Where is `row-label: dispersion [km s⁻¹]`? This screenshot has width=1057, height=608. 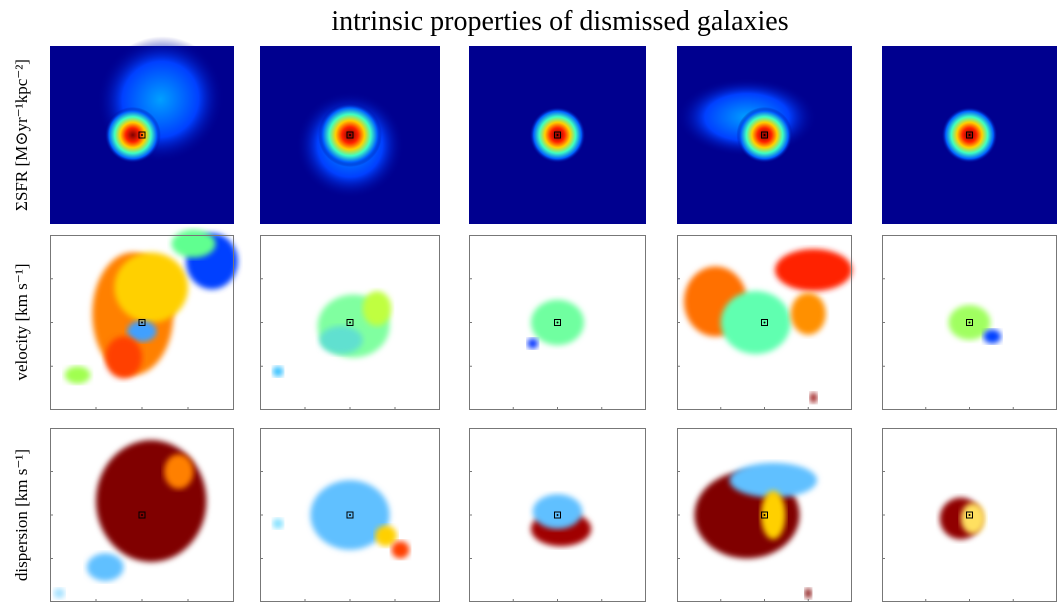 row-label: dispersion [km s⁻¹] is located at coordinates (21, 515).